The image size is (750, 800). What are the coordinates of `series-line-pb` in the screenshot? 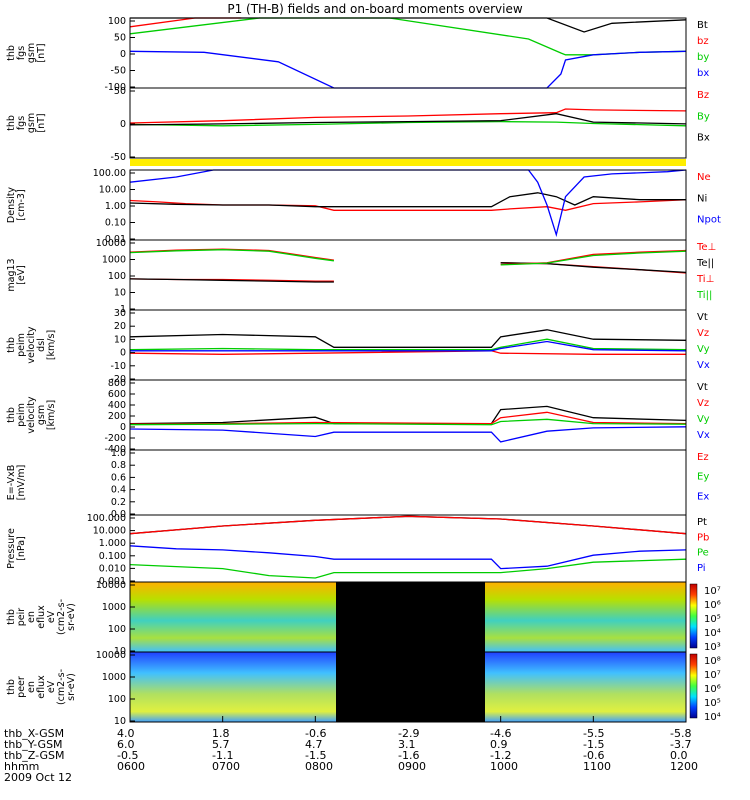 It's located at (408, 525).